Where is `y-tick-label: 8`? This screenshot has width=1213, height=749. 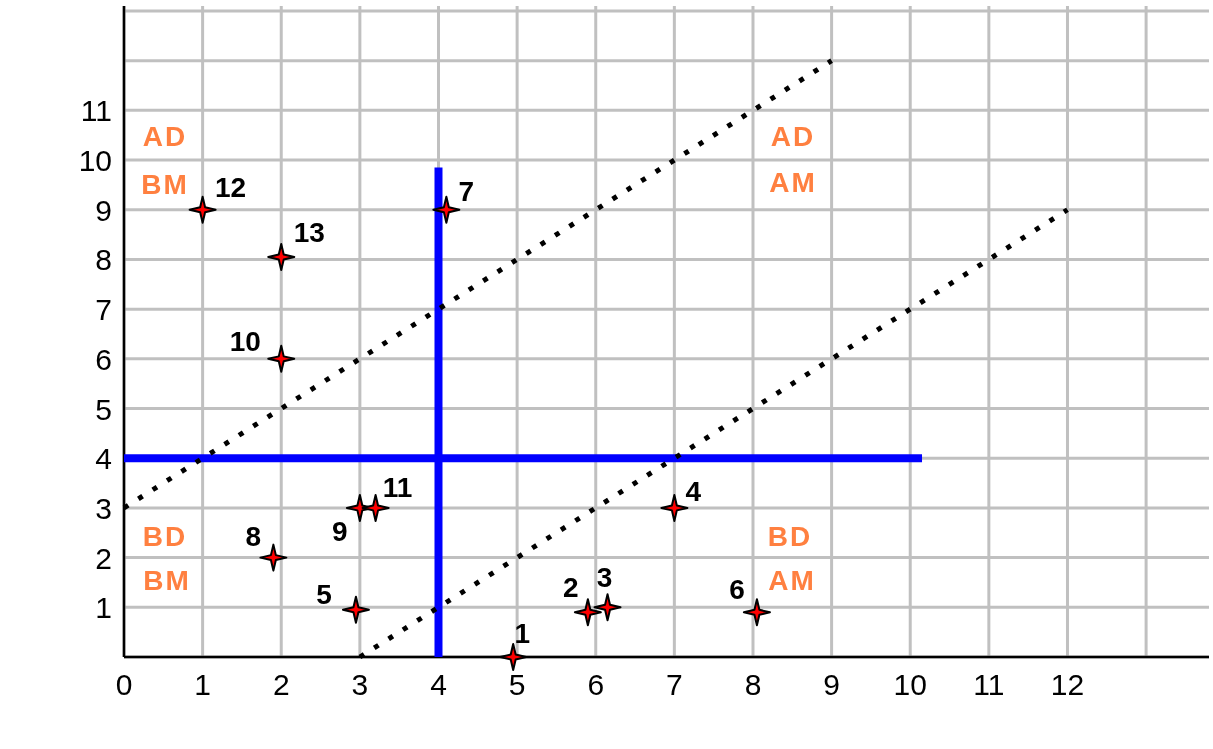 y-tick-label: 8 is located at coordinates (103, 259).